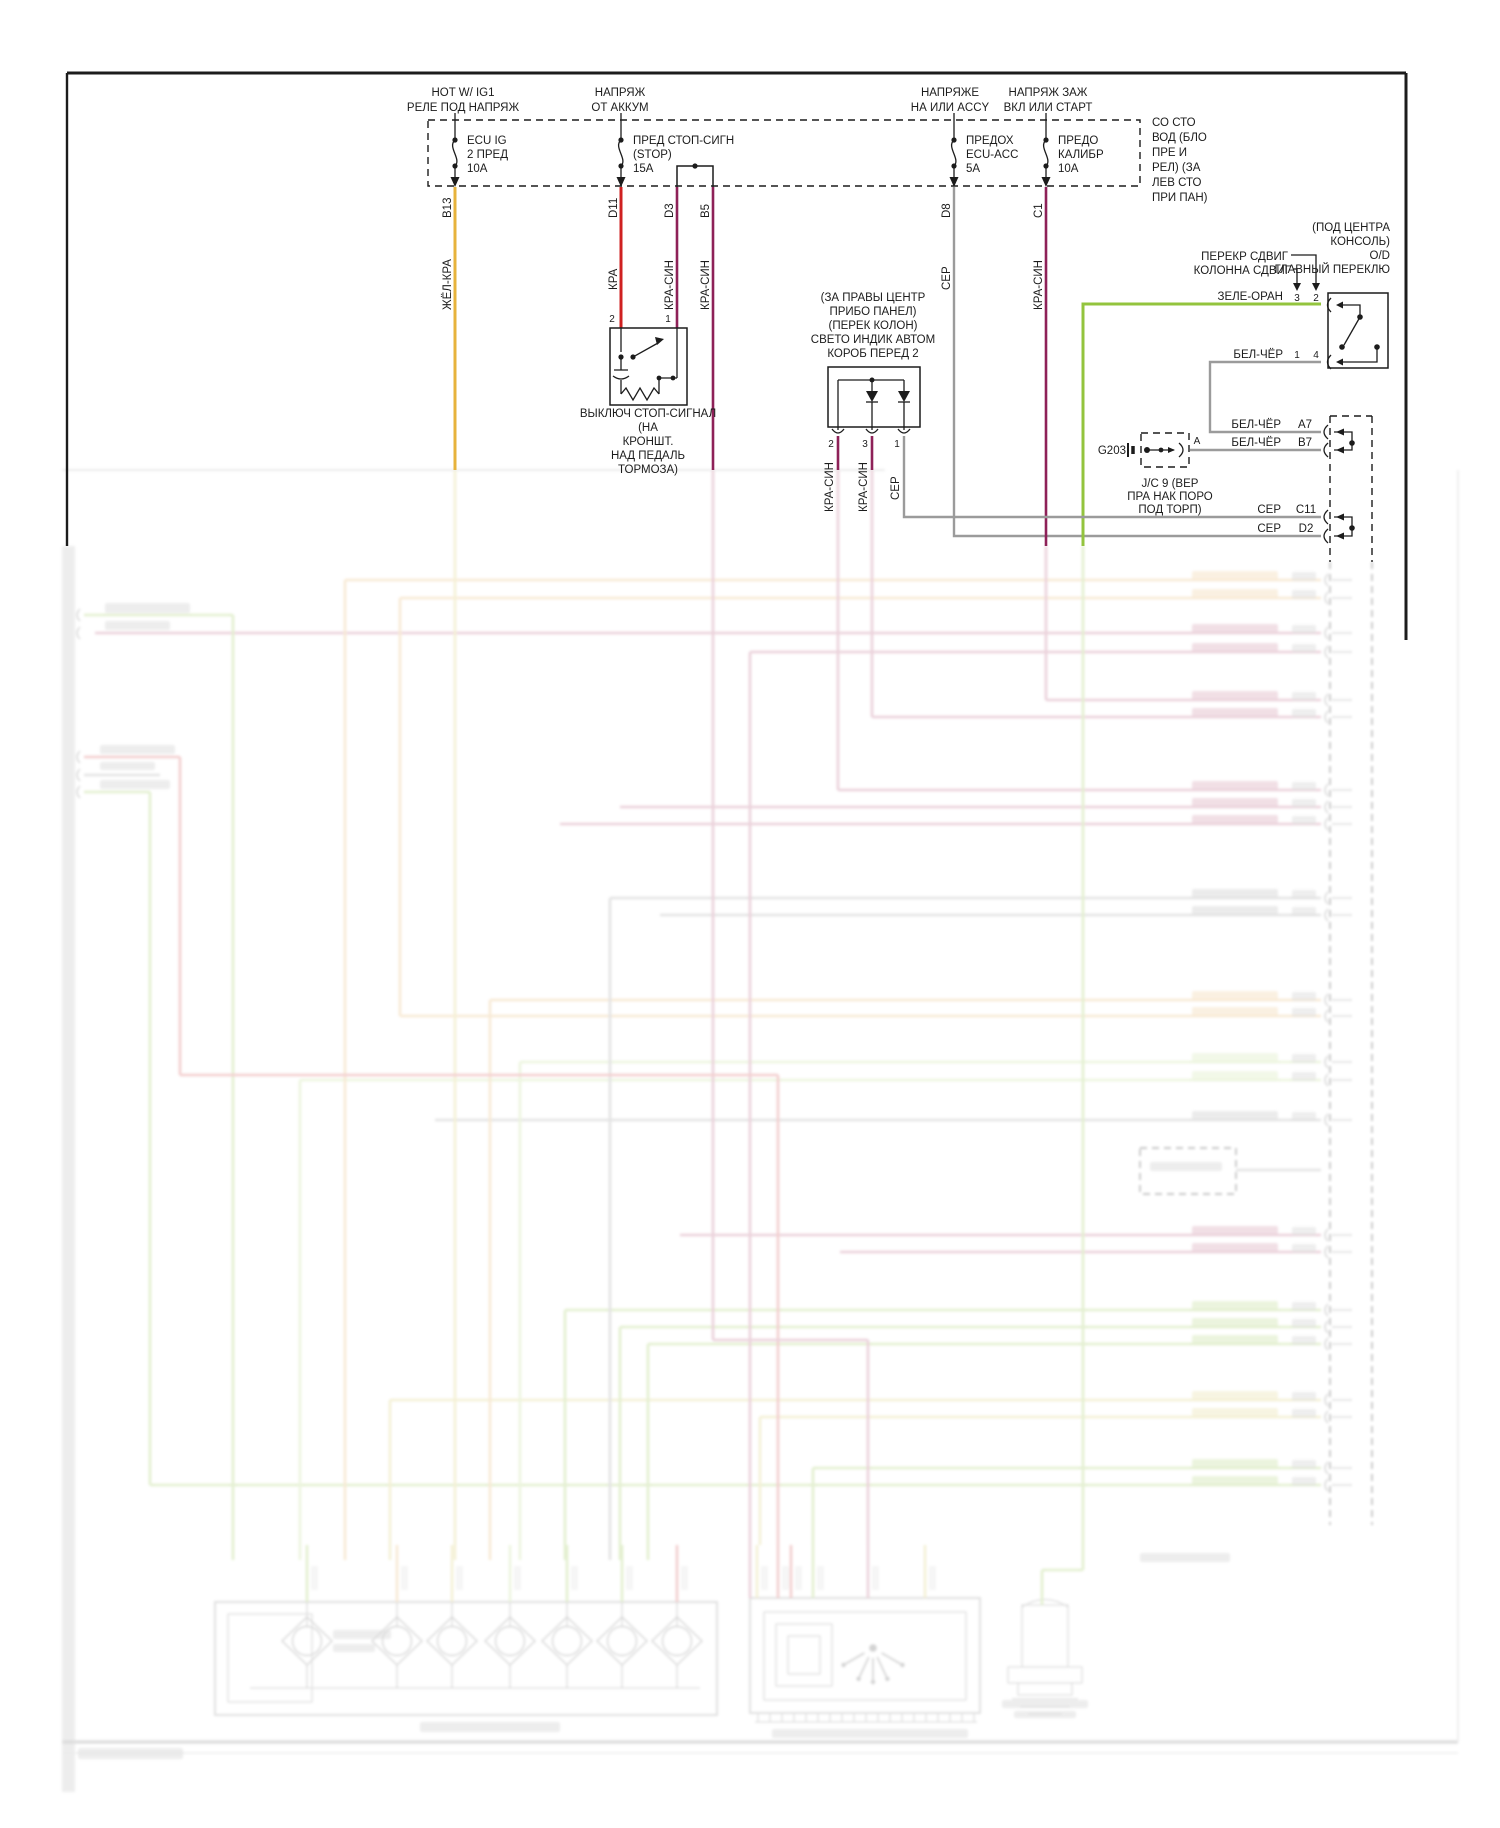 Image resolution: width=1500 pixels, height=1828 pixels. Describe the element at coordinates (872, 354) in the screenshot. I see `diode-title-5: КОРОБ ПЕРЕД 2` at that location.